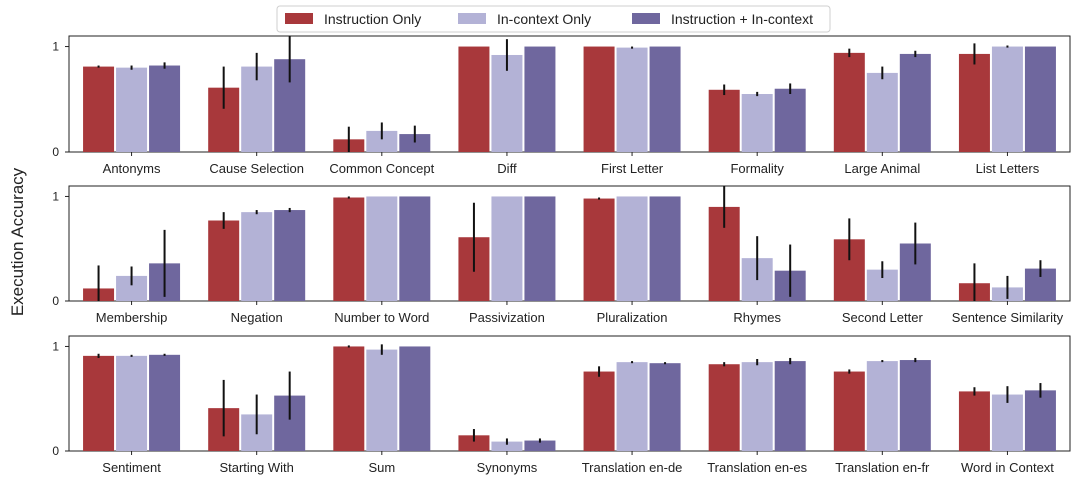 Image resolution: width=1080 pixels, height=482 pixels. What do you see at coordinates (507, 168) in the screenshot?
I see `category-label: Diff` at bounding box center [507, 168].